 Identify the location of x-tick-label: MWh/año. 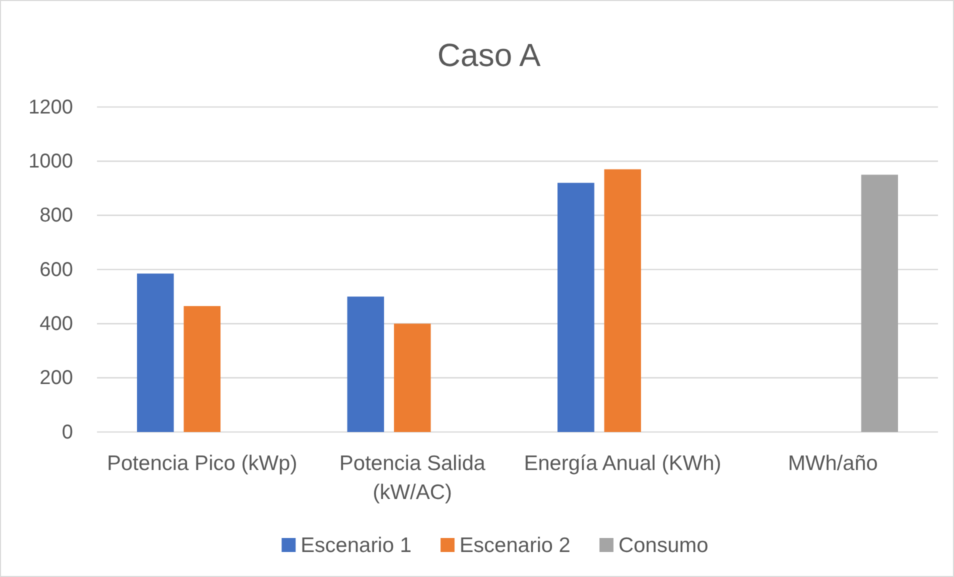
(833, 463).